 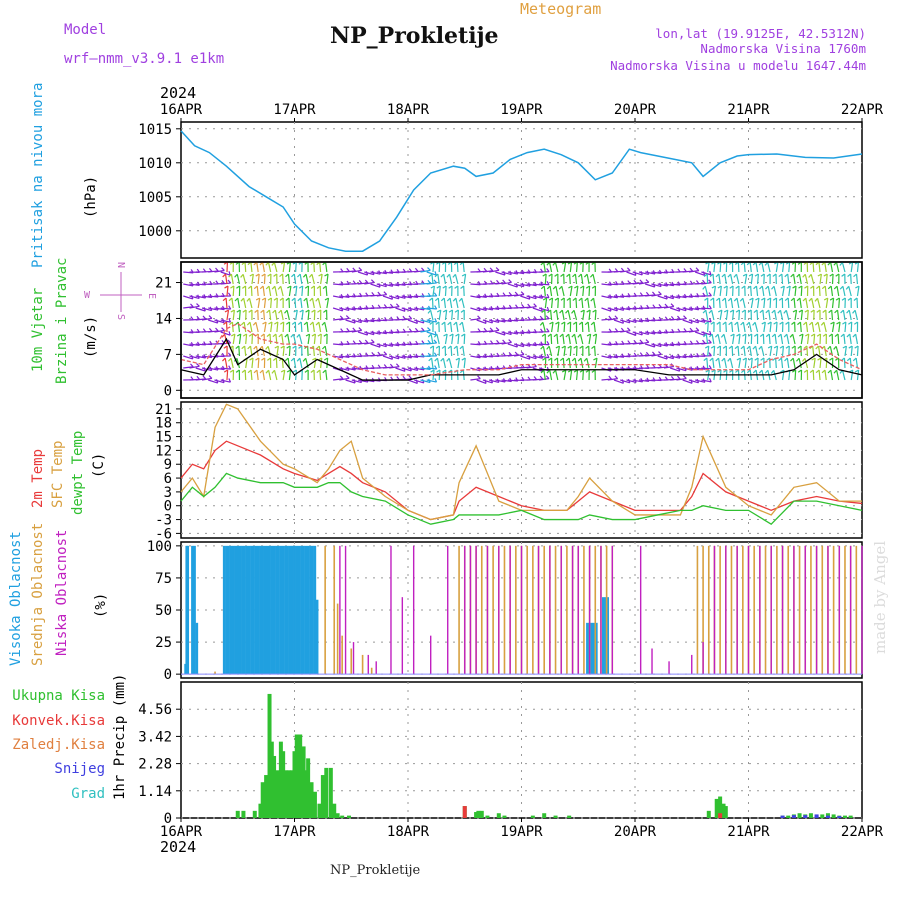 I want to click on pressure-ytick-label: 1010, so click(x=155, y=164).